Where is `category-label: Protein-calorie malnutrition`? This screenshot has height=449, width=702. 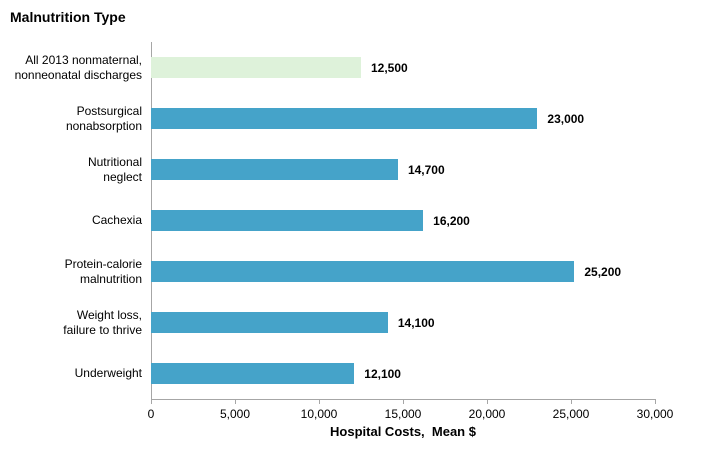 category-label: Protein-calorie malnutrition is located at coordinates (103, 271).